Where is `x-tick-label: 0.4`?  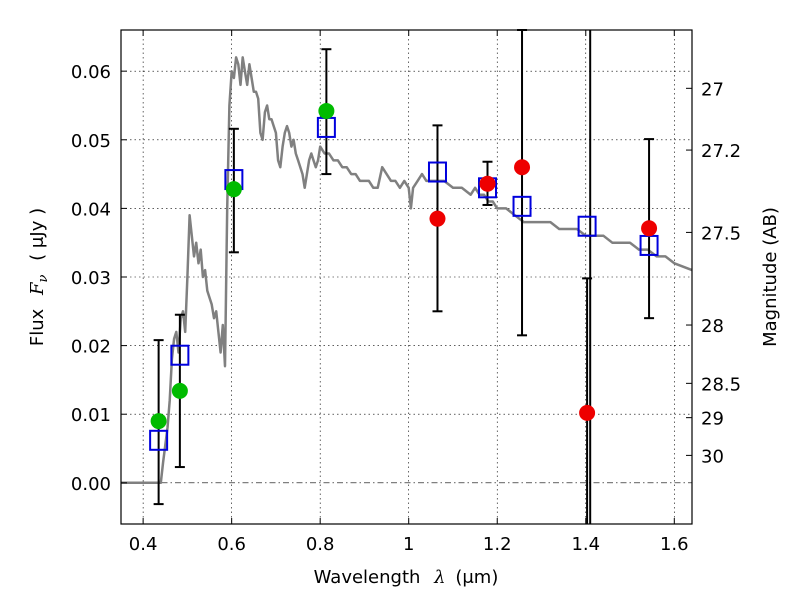
x-tick-label: 0.4 is located at coordinates (143, 544).